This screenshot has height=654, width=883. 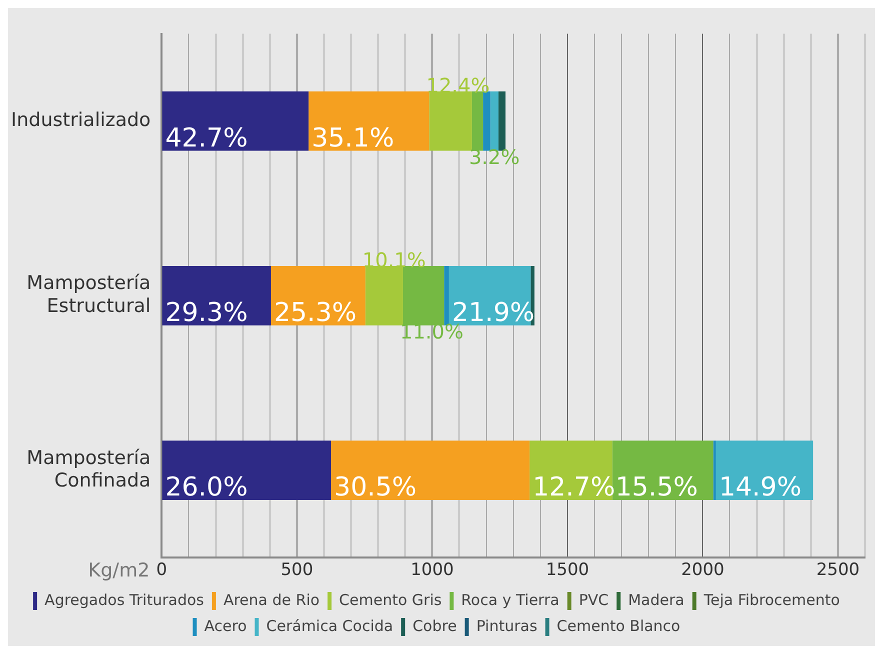 I want to click on x-axis-title: Kg/m2, so click(x=119, y=571).